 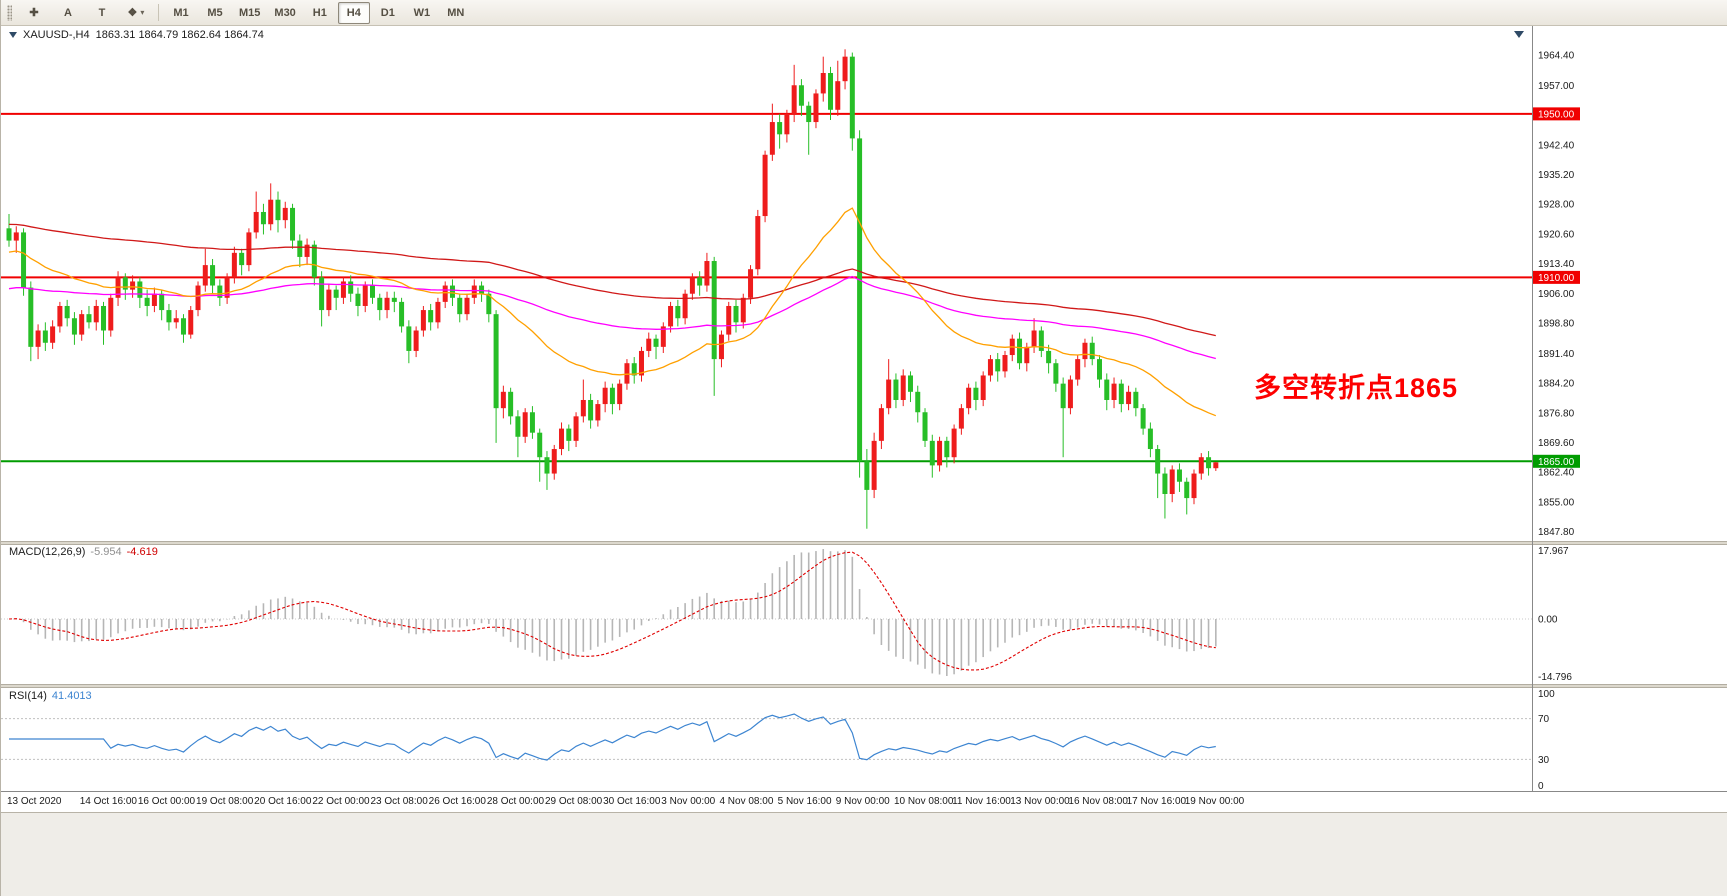 I want to click on timeframe-m5-button: M5, so click(x=215, y=12).